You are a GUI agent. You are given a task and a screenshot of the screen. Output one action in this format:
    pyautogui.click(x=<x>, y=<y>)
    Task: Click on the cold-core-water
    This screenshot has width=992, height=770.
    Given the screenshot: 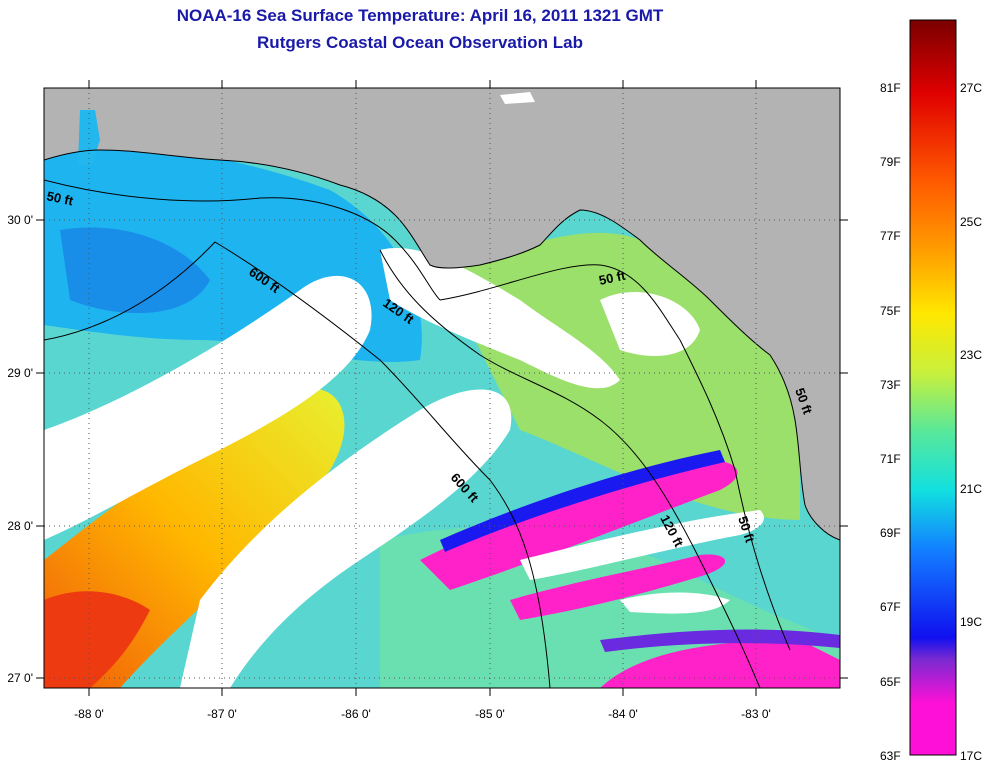 What is the action you would take?
    pyautogui.click(x=135, y=270)
    